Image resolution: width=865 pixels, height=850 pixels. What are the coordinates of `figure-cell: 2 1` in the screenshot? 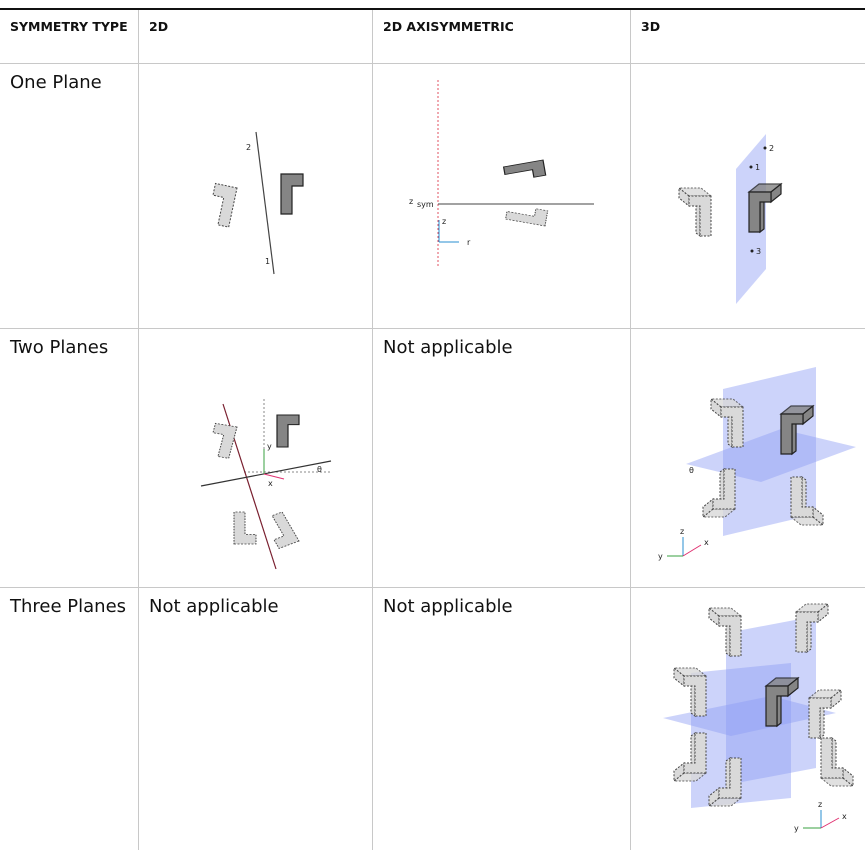 It's located at (255, 196).